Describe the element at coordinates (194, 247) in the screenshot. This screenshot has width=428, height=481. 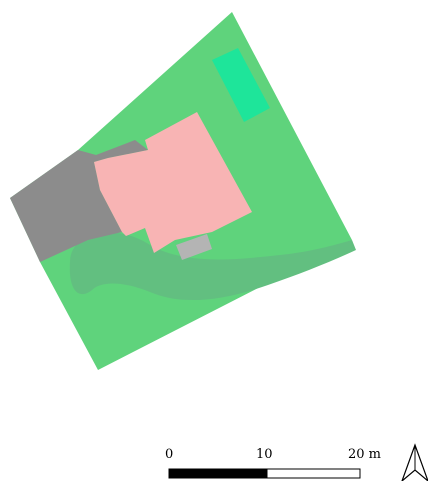
I see `small-structure` at that location.